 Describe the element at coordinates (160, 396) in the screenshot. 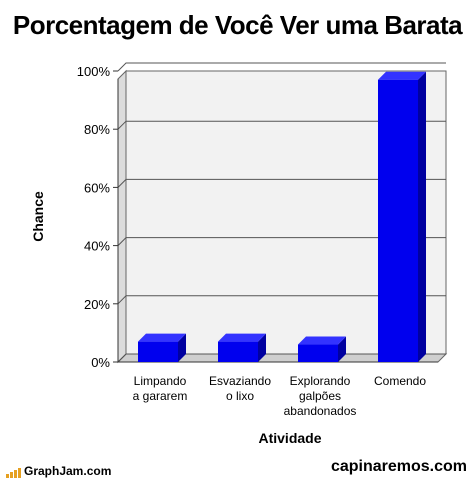

I see `x-category-label: a gararem` at that location.